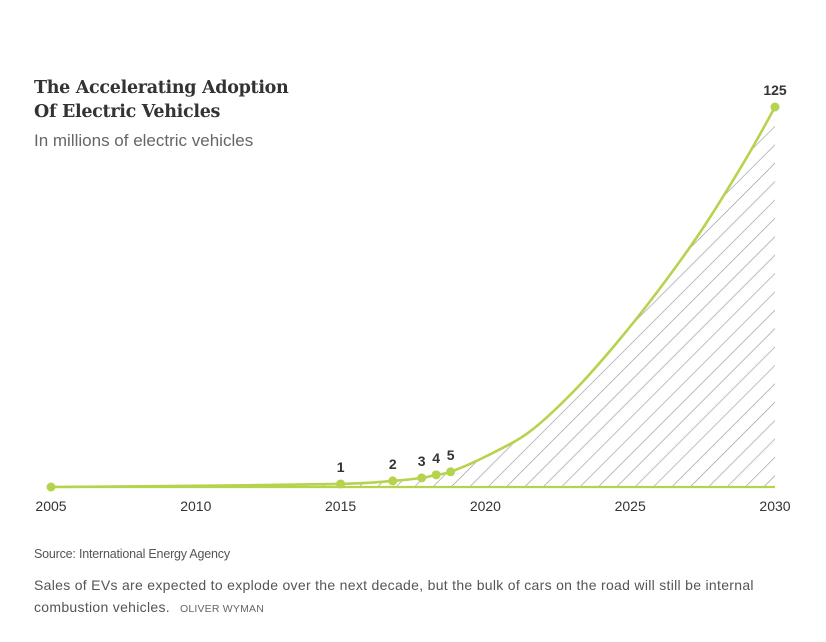 The height and width of the screenshot is (642, 826). Describe the element at coordinates (485, 506) in the screenshot. I see `x-tick-label-2020: 2020` at that location.